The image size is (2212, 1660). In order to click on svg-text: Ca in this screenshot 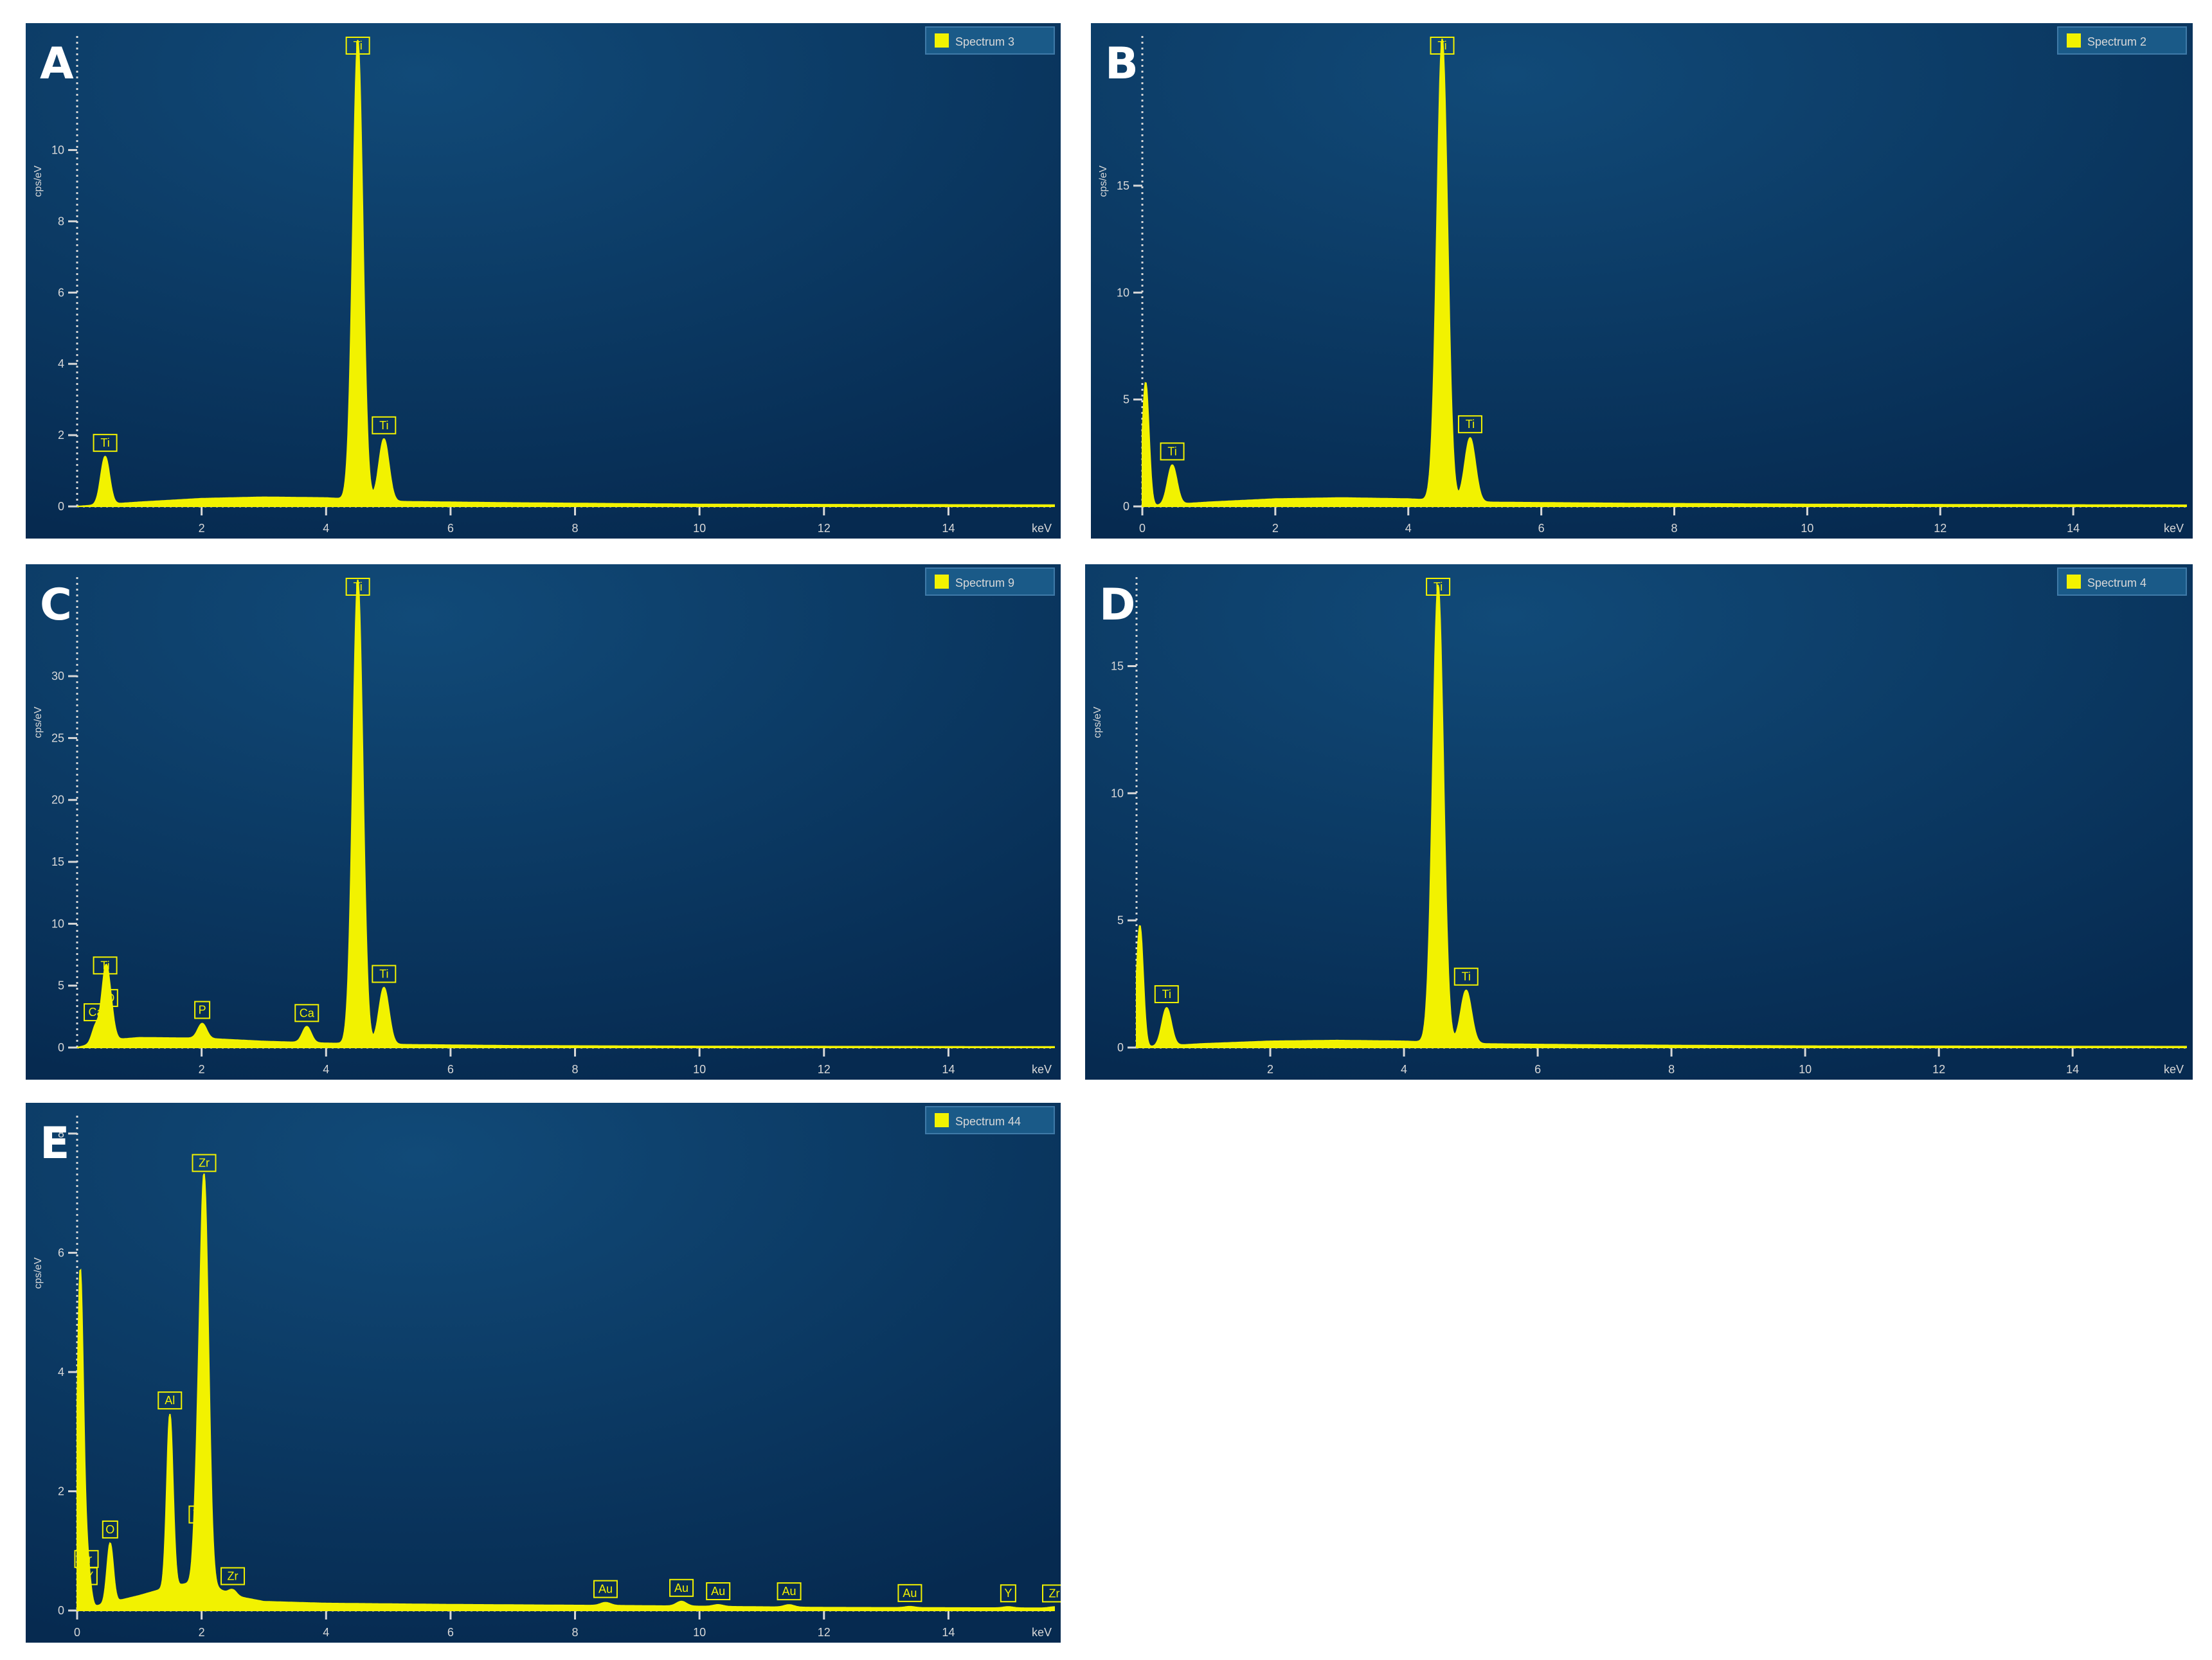, I will do `click(97, 1012)`.